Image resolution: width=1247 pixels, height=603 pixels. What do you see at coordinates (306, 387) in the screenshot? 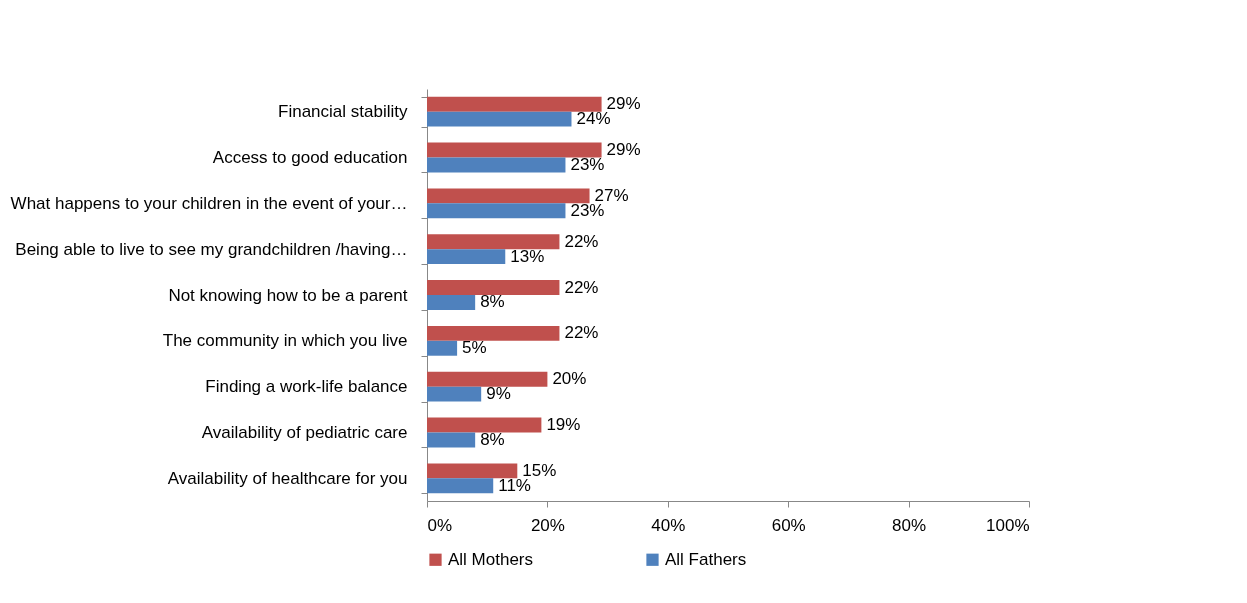
I see `y-tick-label: Finding a work-life balance` at bounding box center [306, 387].